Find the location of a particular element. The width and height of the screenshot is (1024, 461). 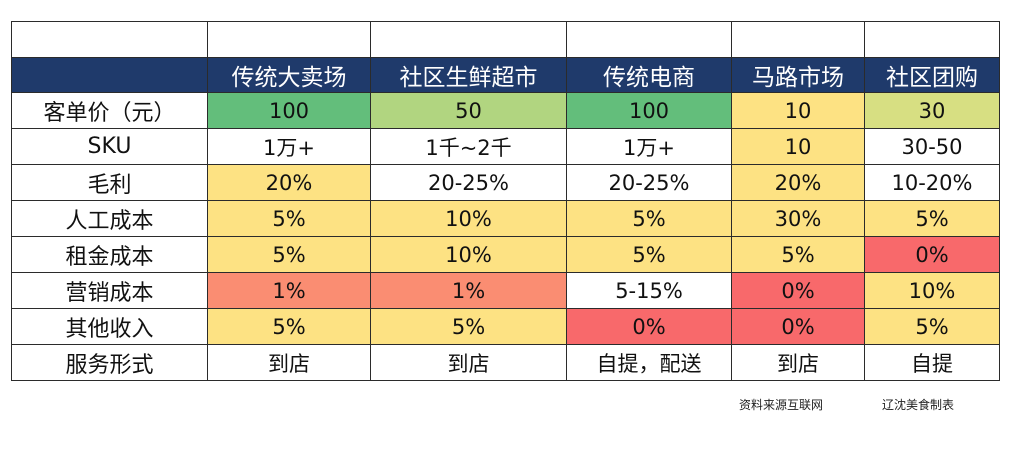

table-cell: 5-15% is located at coordinates (649, 290).